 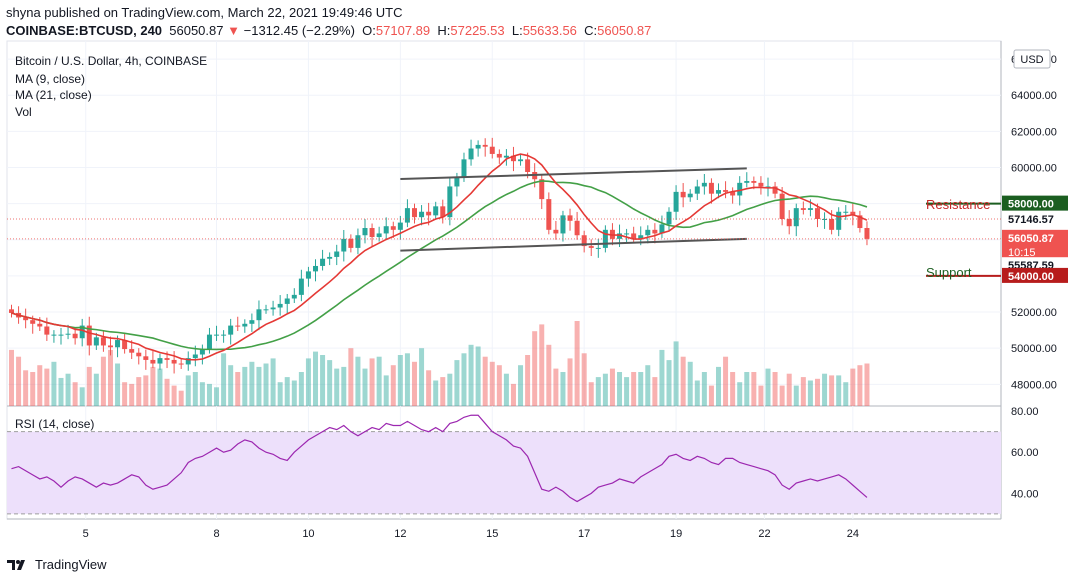 I want to click on currency-label: USD, so click(x=1031, y=60).